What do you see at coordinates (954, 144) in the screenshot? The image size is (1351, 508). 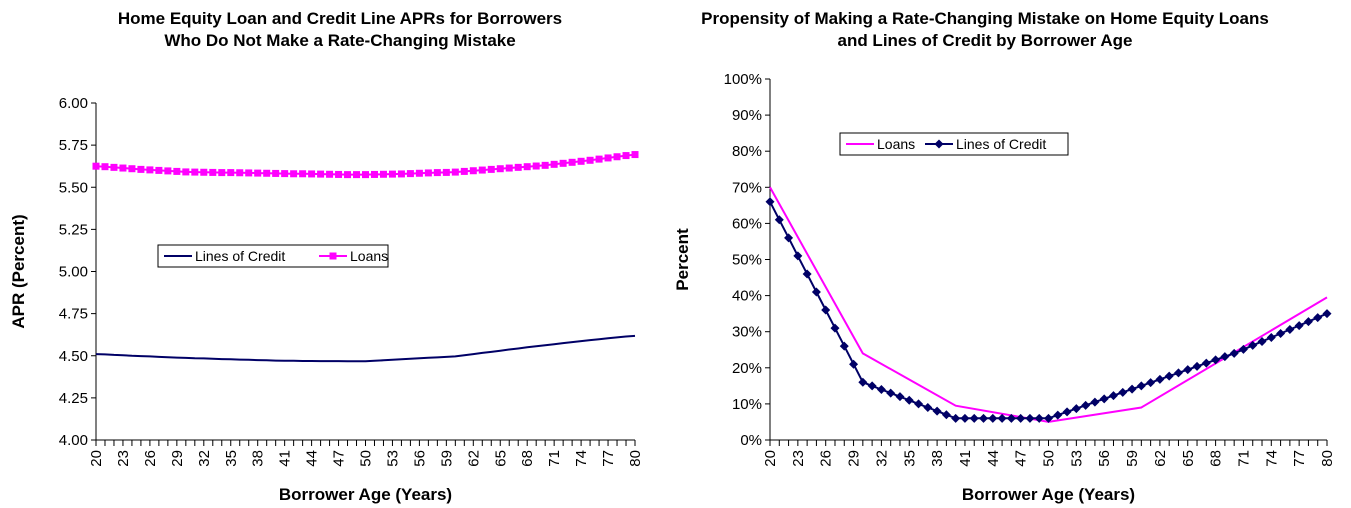 I see `legend: Loans Lines of Credit` at bounding box center [954, 144].